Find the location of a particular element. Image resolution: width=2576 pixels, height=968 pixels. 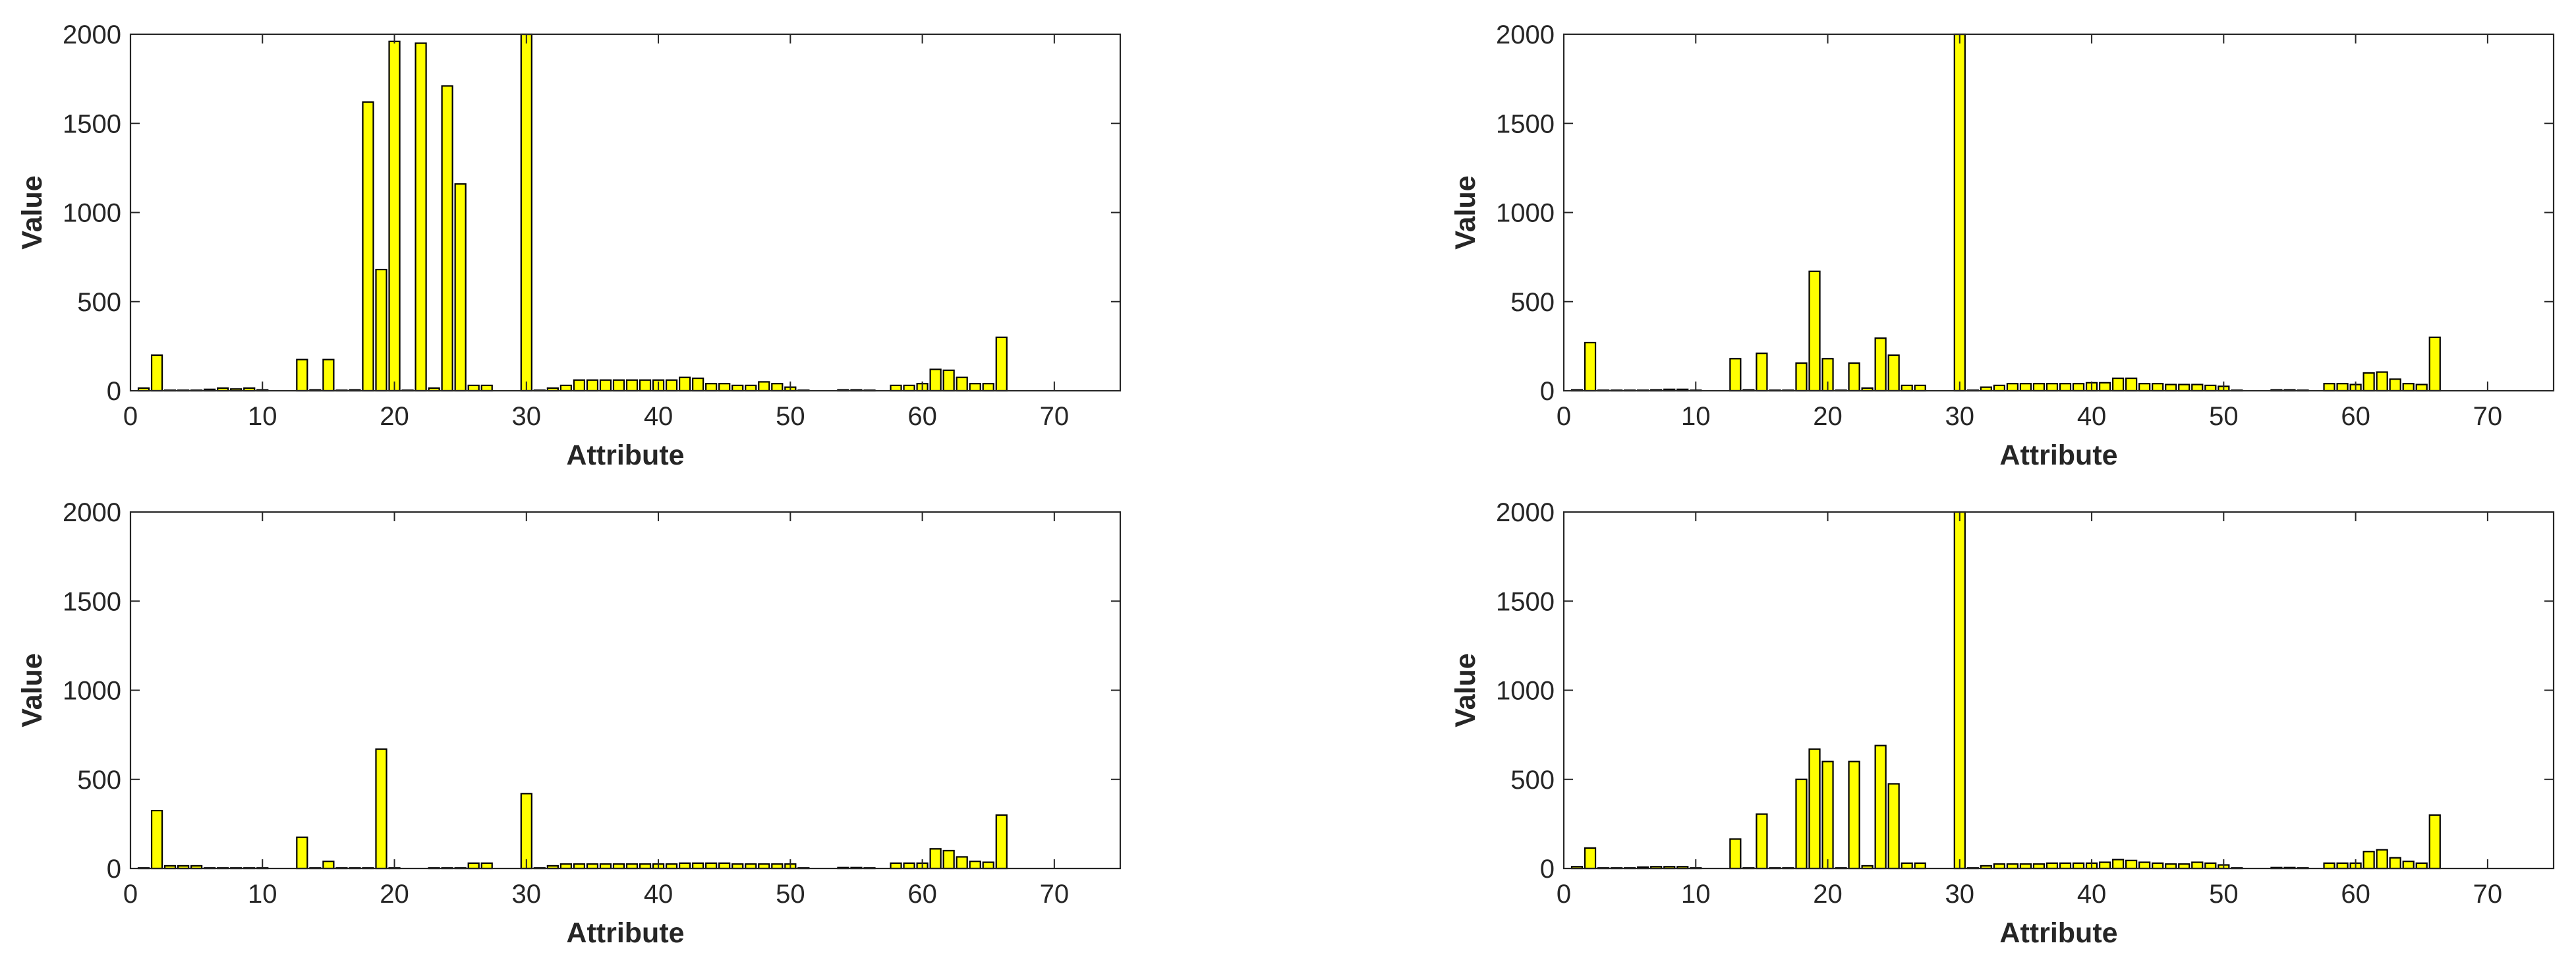

x-tick-label: 70 is located at coordinates (2488, 894).